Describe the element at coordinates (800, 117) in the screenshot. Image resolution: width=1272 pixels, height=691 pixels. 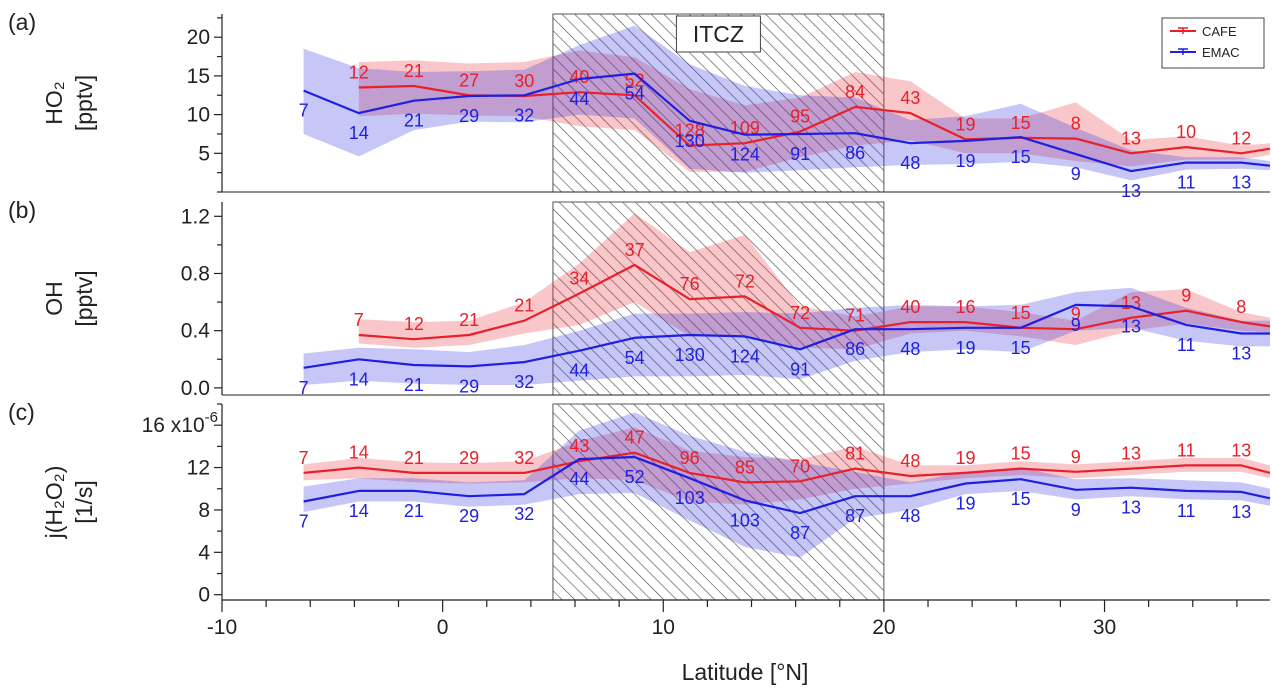
I see `count-label-cafe: 95` at that location.